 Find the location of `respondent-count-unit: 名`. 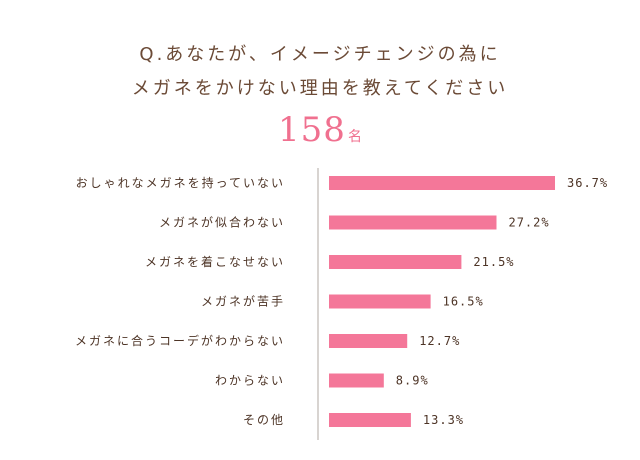

respondent-count-unit: 名 is located at coordinates (354, 137).